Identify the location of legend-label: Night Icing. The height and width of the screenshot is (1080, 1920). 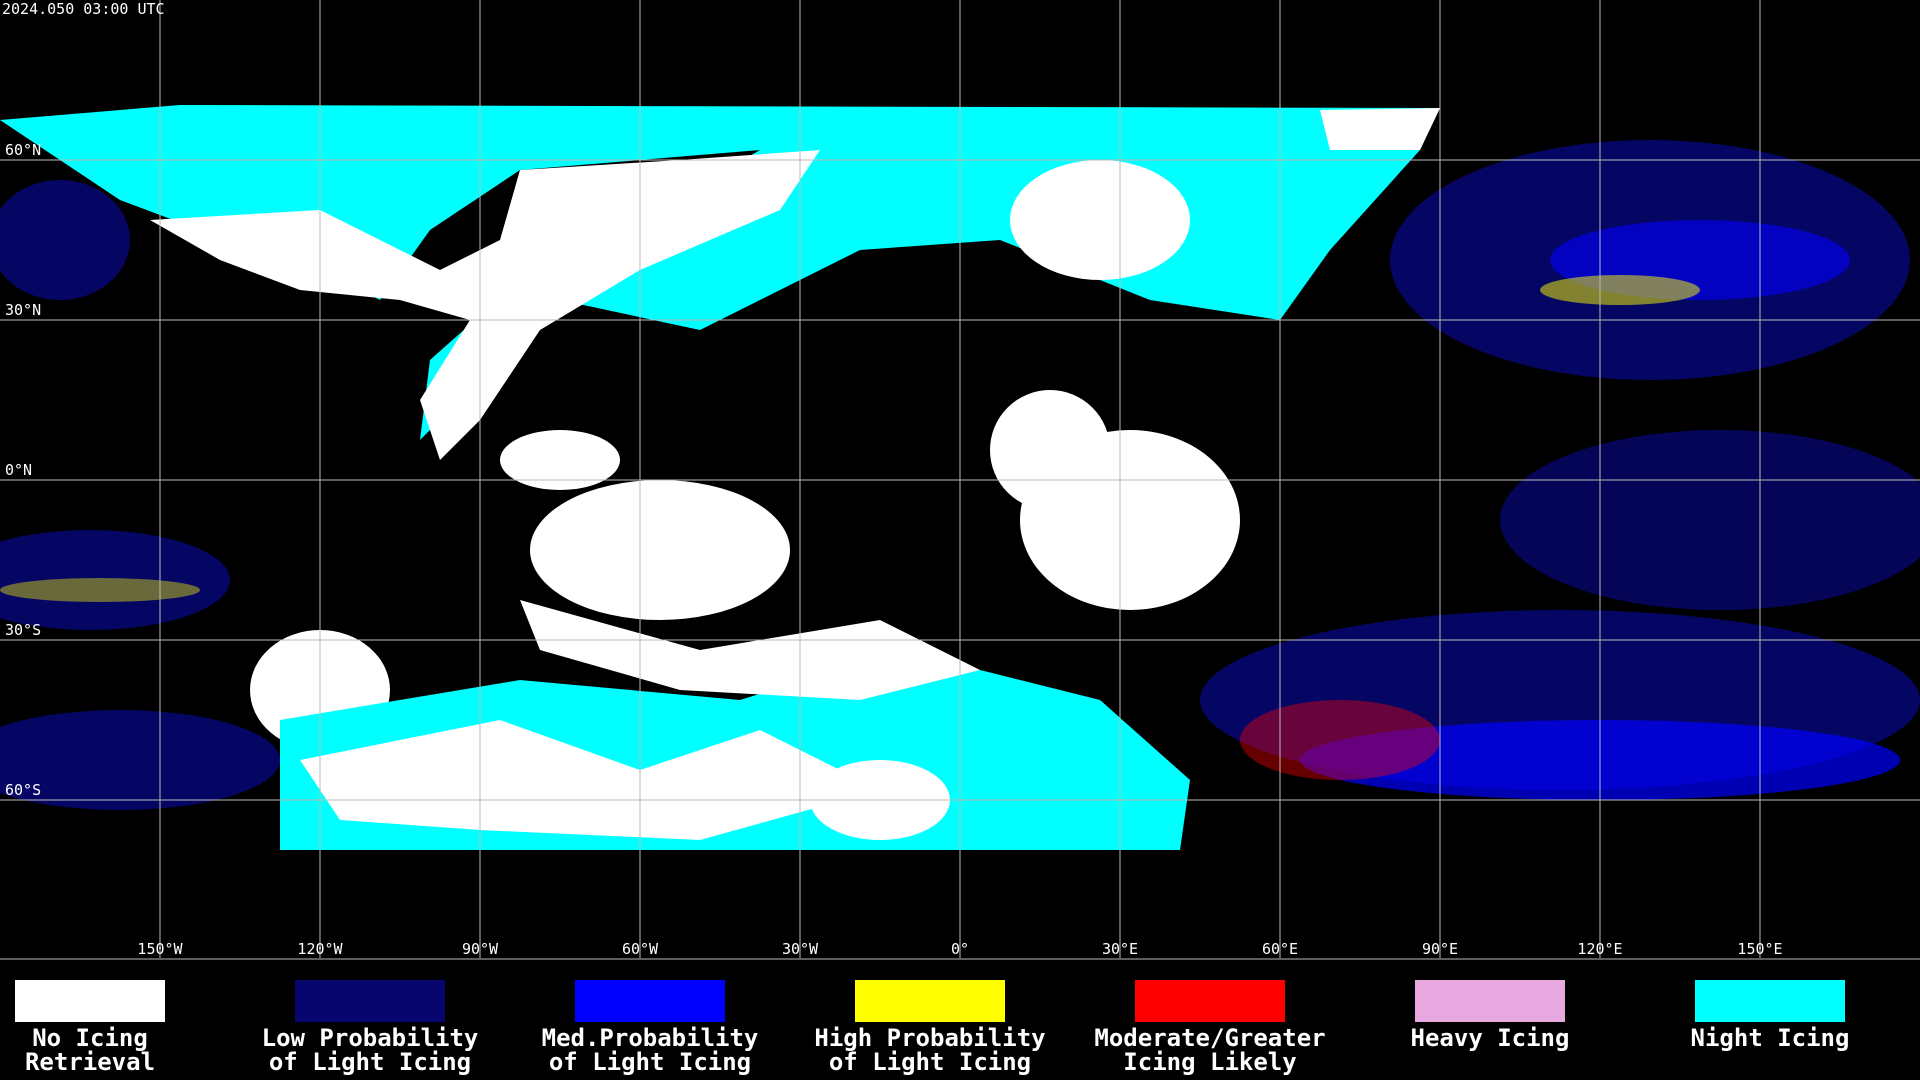
(1770, 1038).